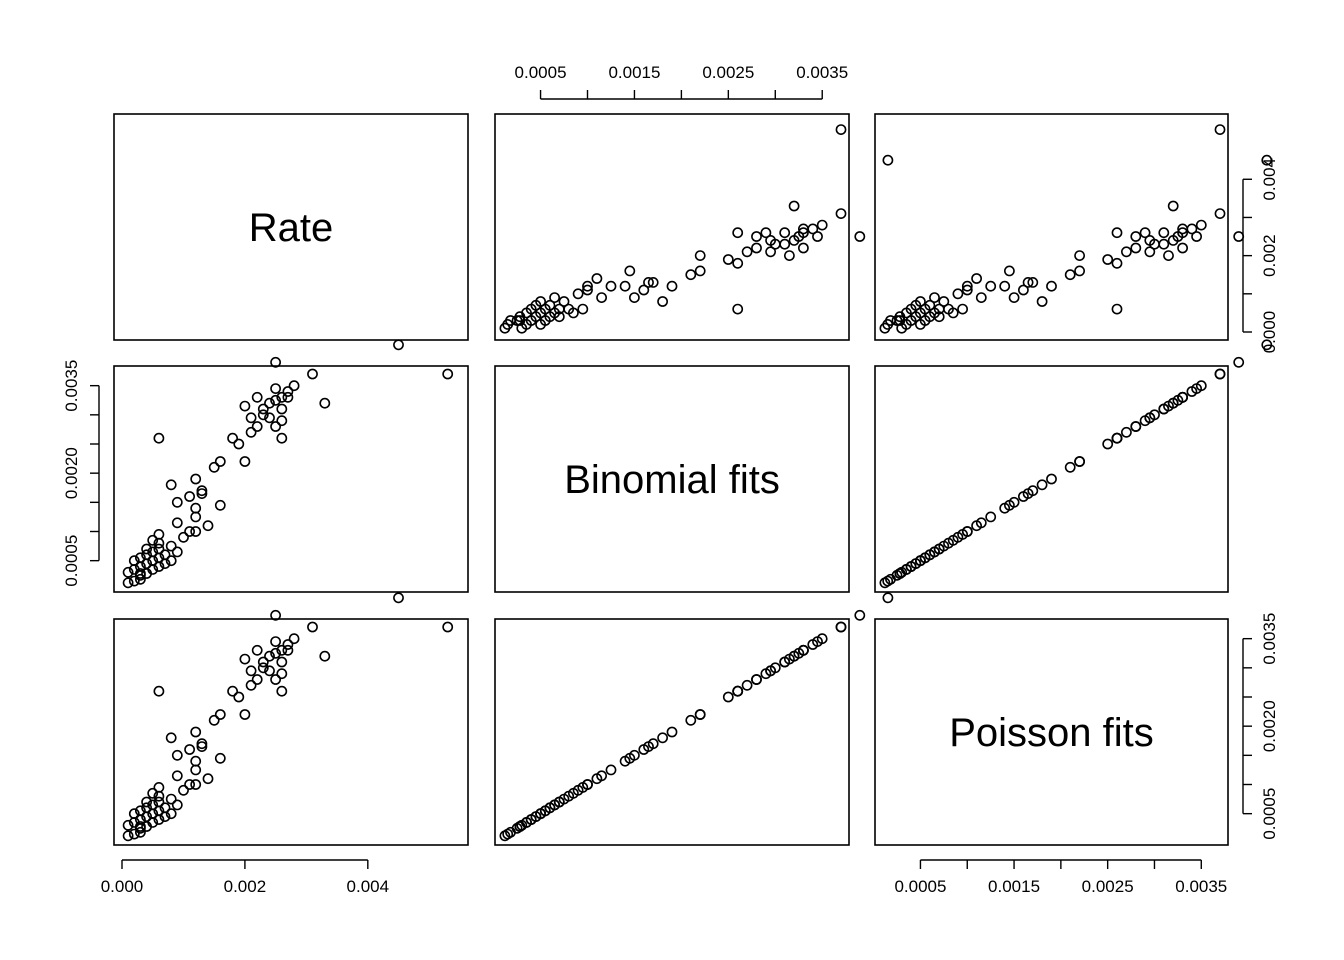 The width and height of the screenshot is (1344, 960). Describe the element at coordinates (291, 719) in the screenshot. I see `panel-r3-c1` at that location.